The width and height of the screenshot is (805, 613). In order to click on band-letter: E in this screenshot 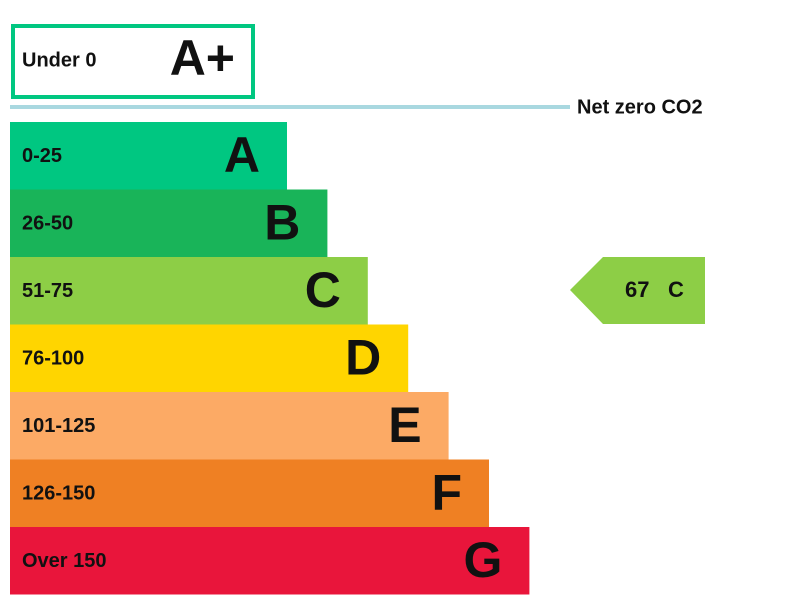, I will do `click(404, 425)`.